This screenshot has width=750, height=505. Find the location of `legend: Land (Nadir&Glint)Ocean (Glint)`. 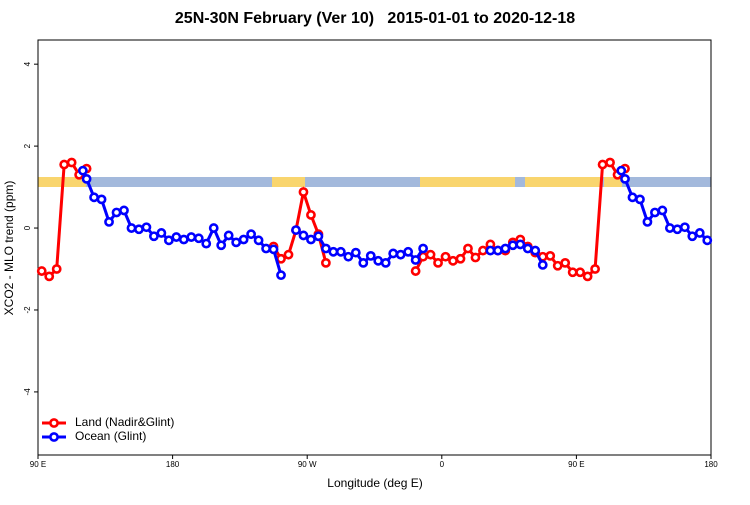

legend: Land (Nadir&Glint)Ocean (Glint) is located at coordinates (108, 429).